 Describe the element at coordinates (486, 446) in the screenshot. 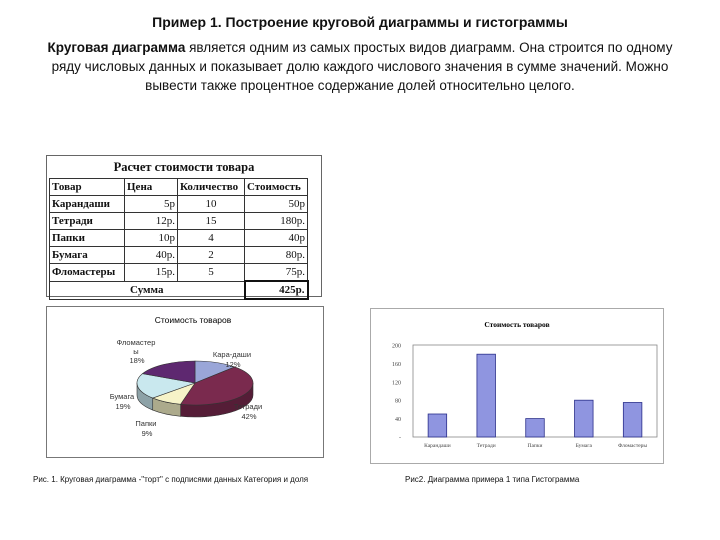

I see `x-tick-label: Тетради` at that location.